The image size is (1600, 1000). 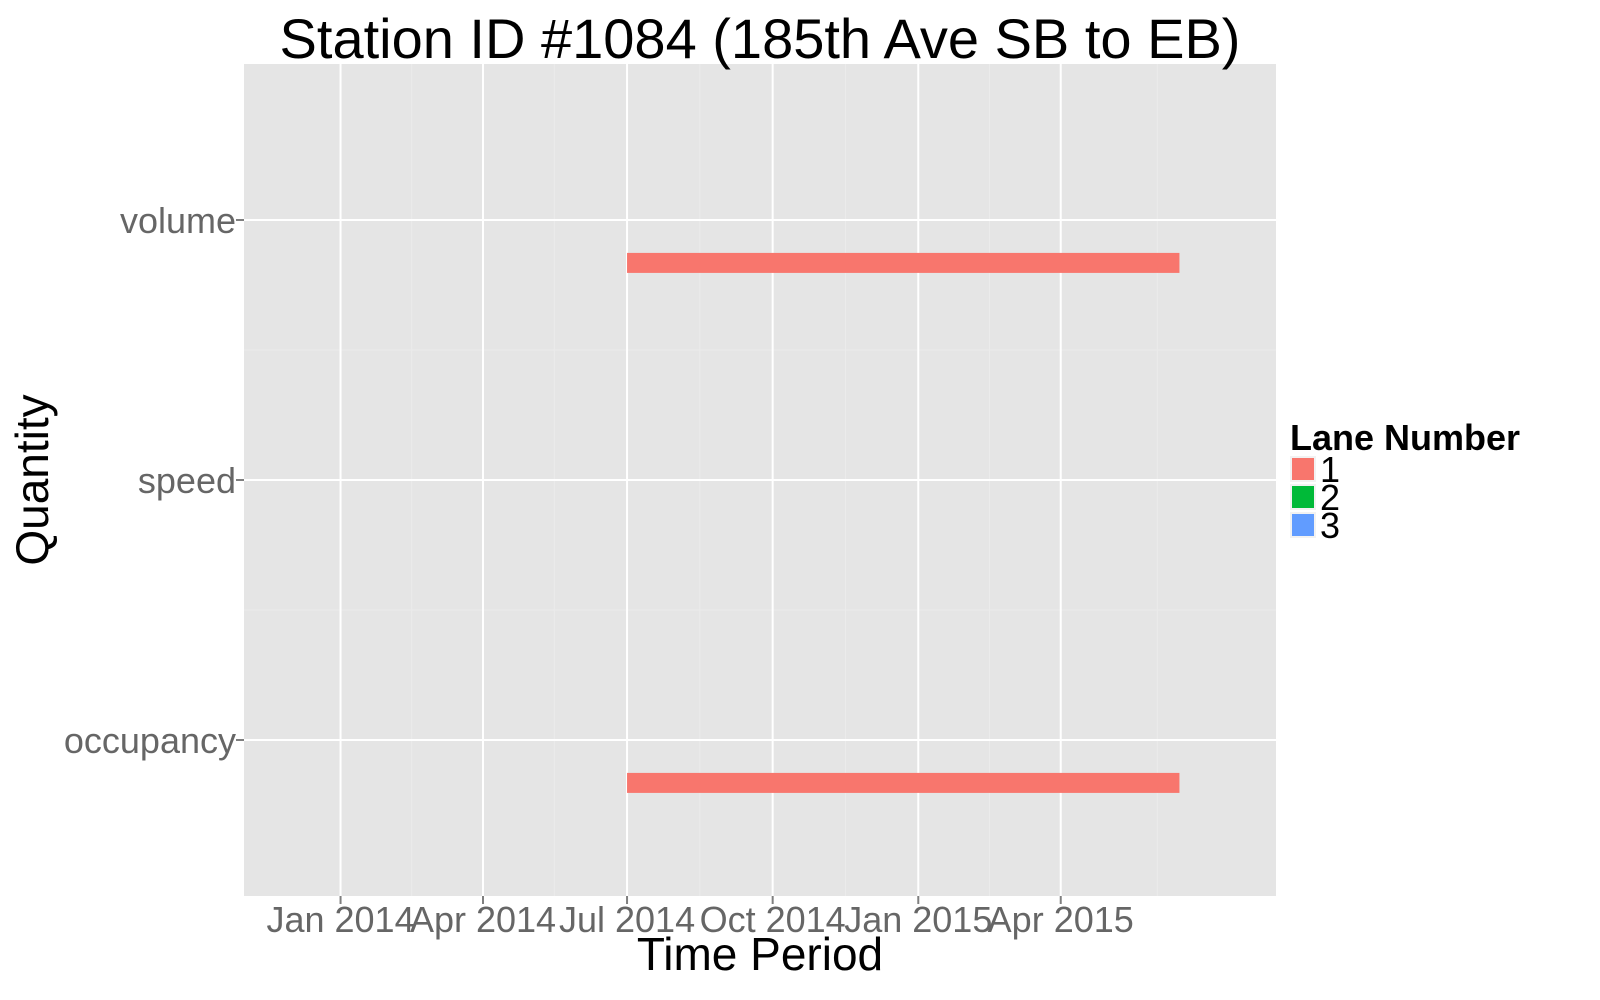 I want to click on x-tick-label: Oct 2014, so click(x=773, y=919).